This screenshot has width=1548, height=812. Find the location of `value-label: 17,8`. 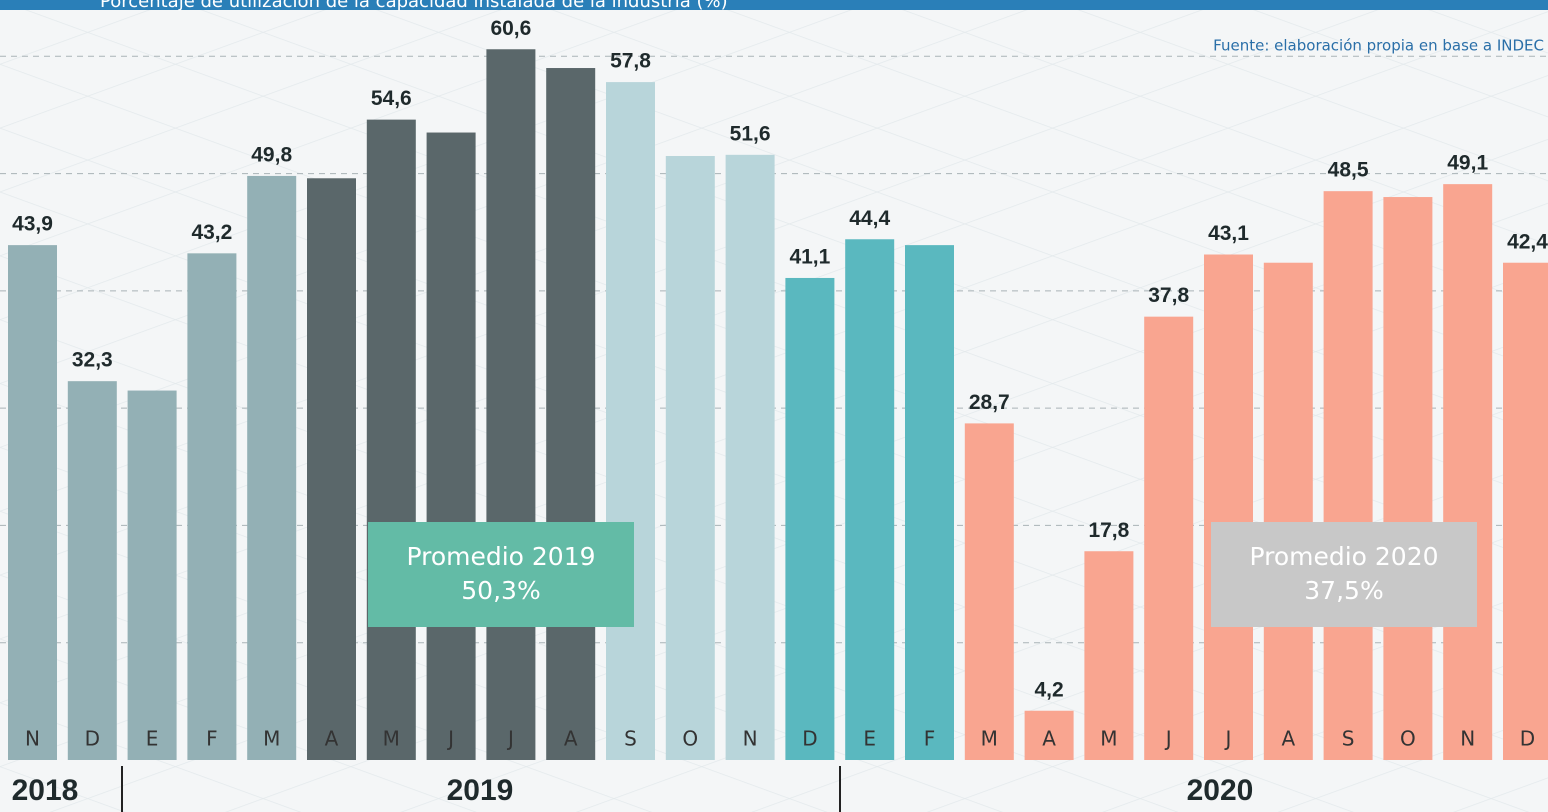

value-label: 17,8 is located at coordinates (1108, 530).